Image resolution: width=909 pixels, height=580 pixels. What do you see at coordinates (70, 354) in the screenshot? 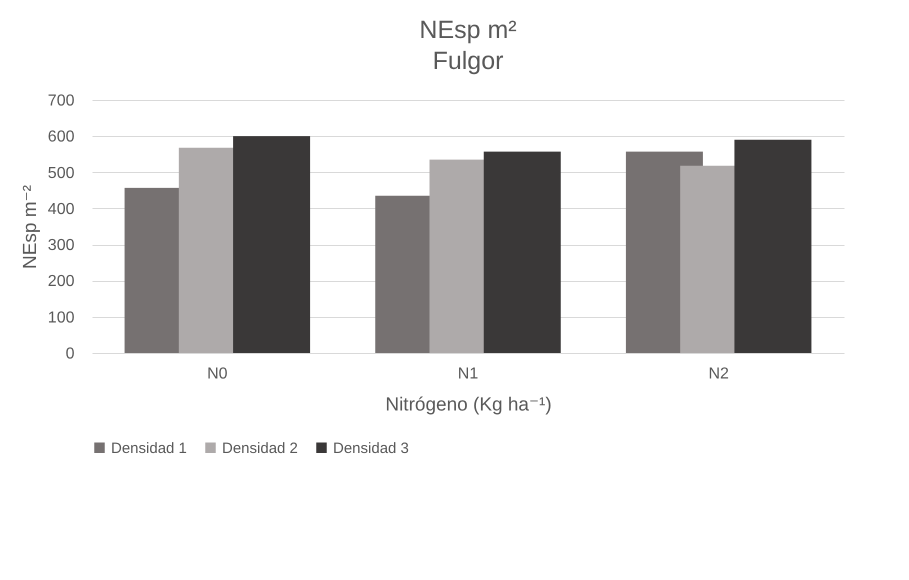
I see `y-tick-label: 0` at bounding box center [70, 354].